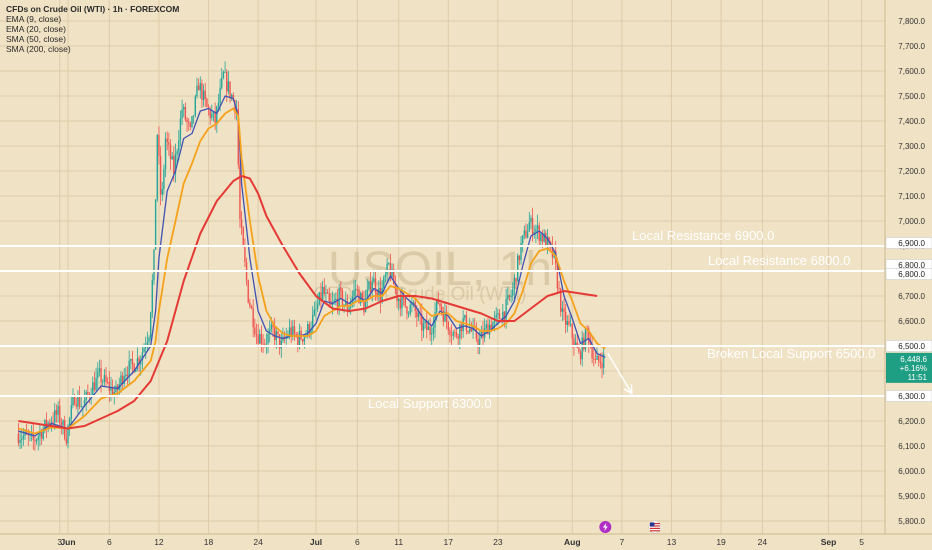 This screenshot has height=550, width=932. I want to click on time-tick-label: 23, so click(498, 542).